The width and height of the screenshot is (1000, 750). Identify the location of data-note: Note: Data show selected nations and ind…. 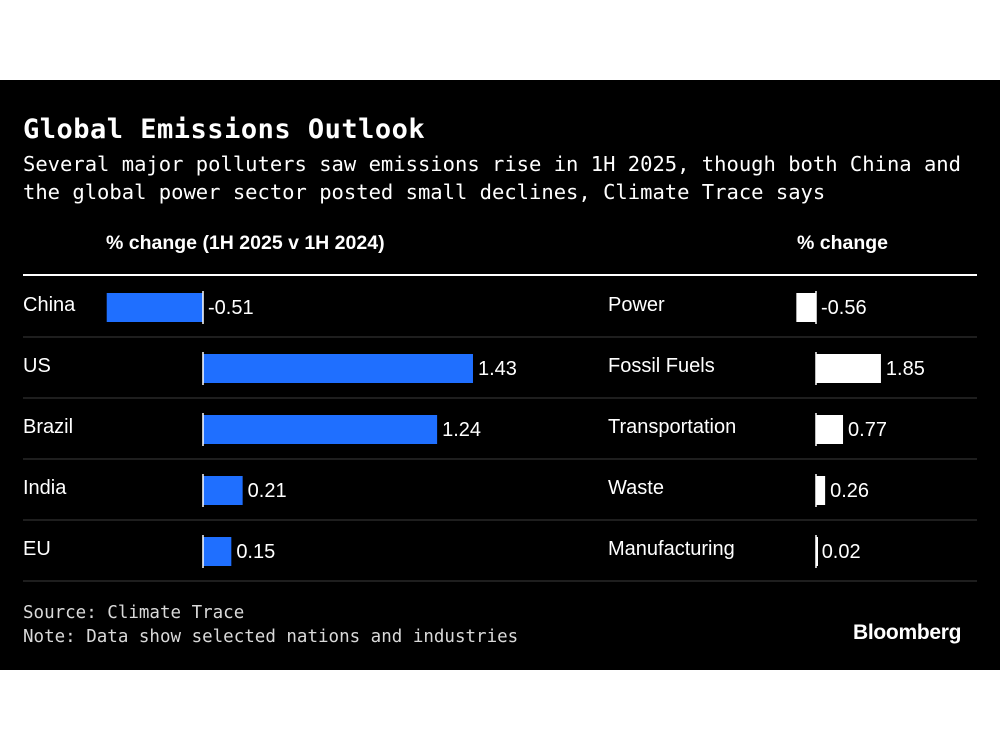
(271, 637).